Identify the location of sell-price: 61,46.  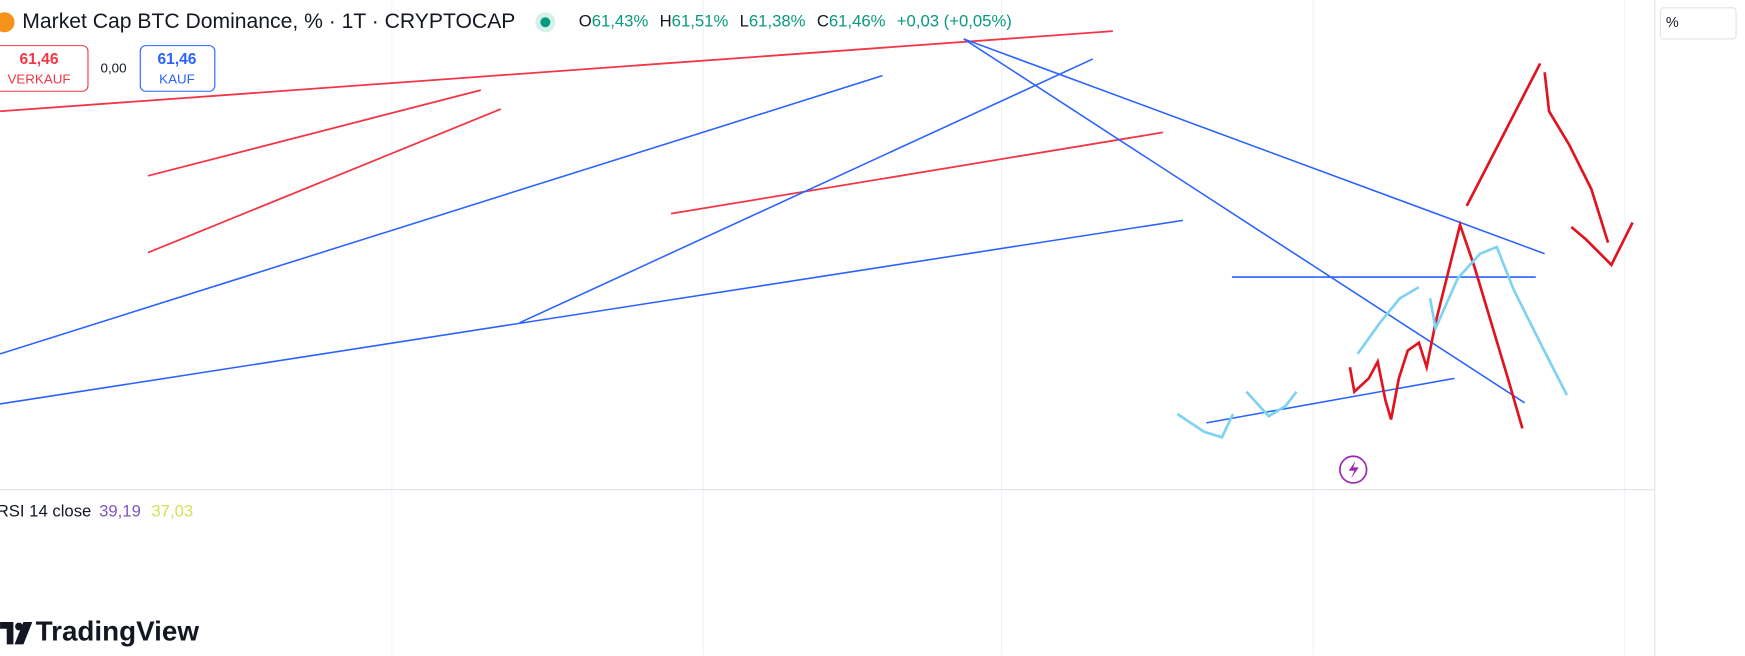
(39, 59).